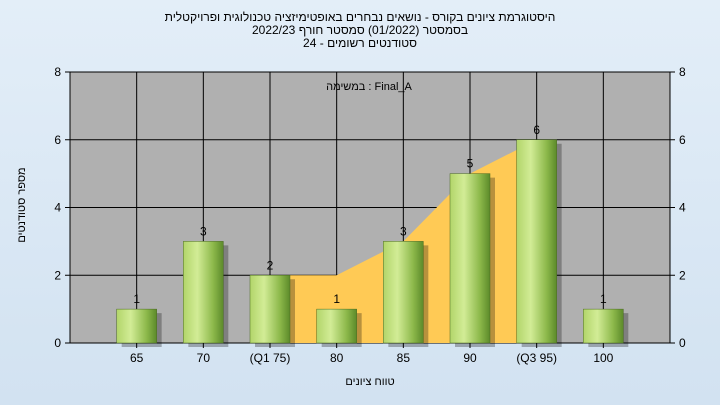 This screenshot has height=405, width=720. Describe the element at coordinates (370, 382) in the screenshot. I see `x-axis-label: טווח ציונים` at that location.